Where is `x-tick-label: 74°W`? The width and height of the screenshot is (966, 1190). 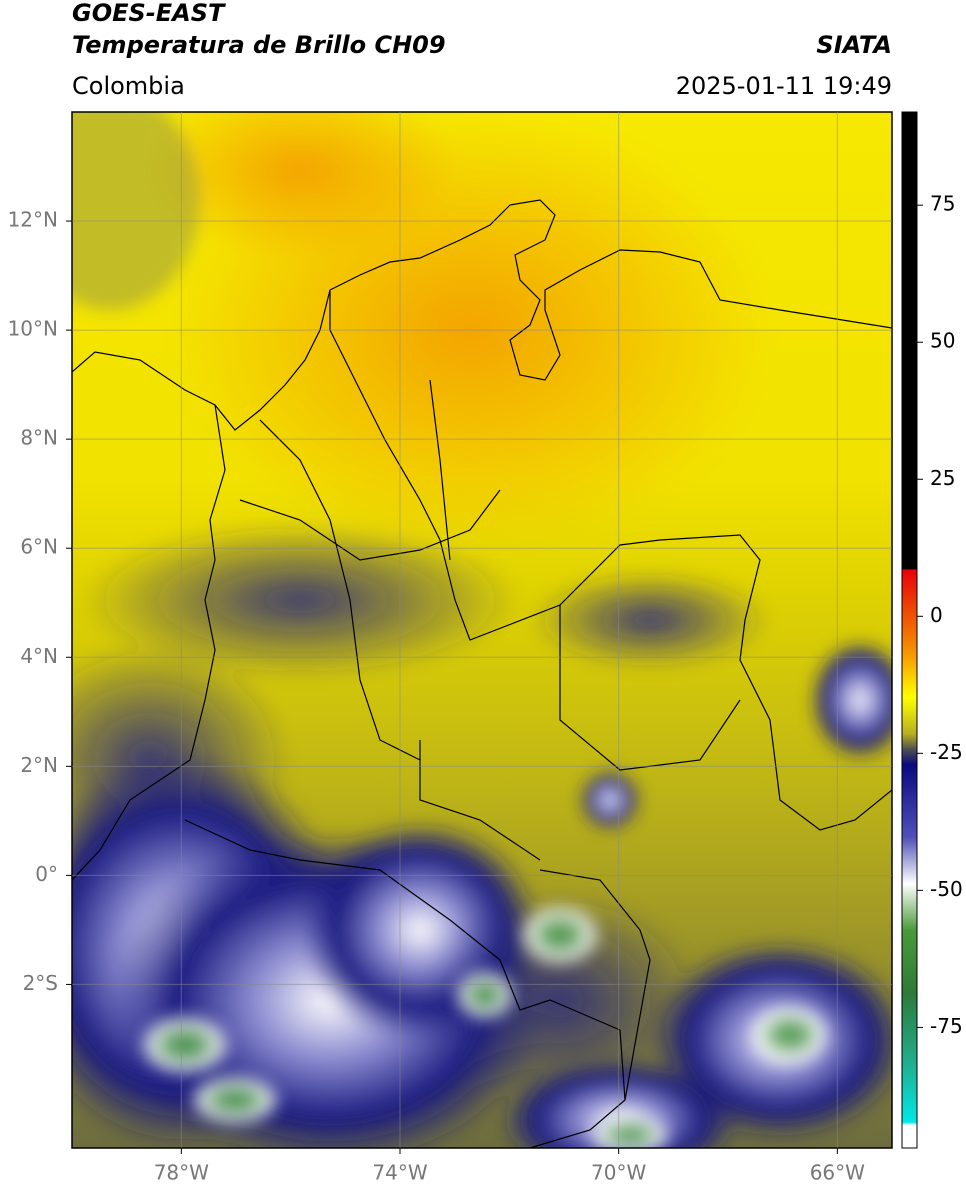
x-tick-label: 74°W is located at coordinates (399, 1173).